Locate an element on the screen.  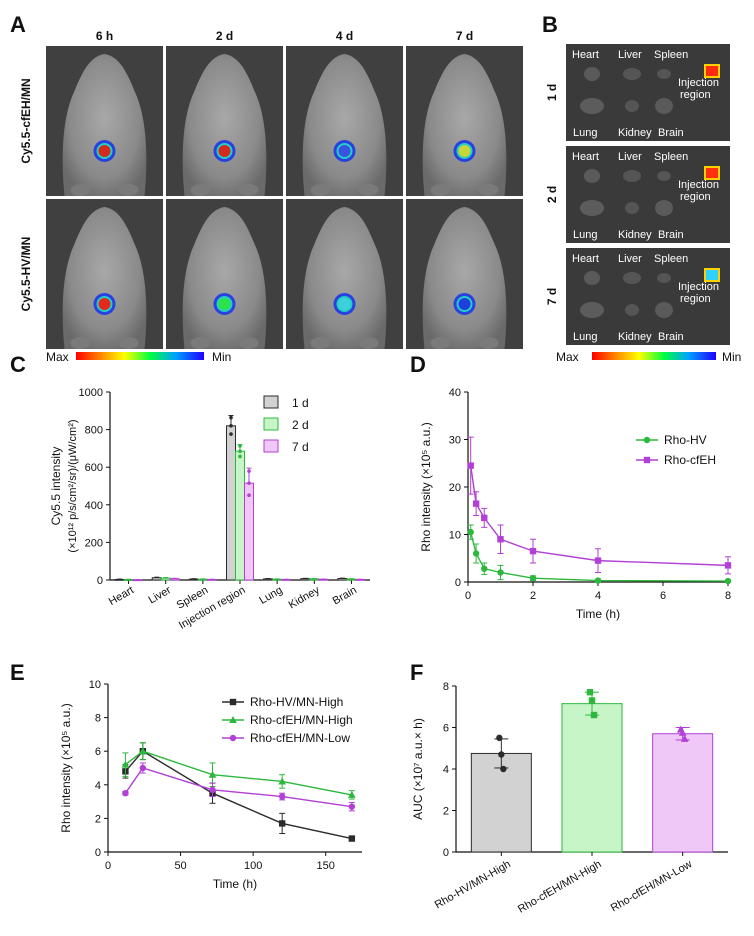
x-tick-label: 2 is located at coordinates (533, 596).